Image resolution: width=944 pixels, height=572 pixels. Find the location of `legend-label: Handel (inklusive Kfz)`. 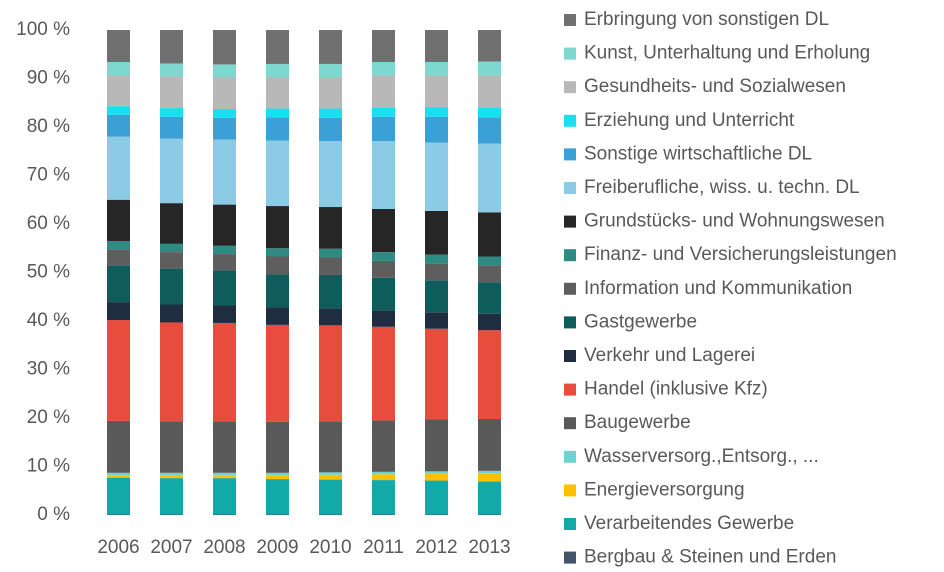

legend-label: Handel (inklusive Kfz) is located at coordinates (676, 389).